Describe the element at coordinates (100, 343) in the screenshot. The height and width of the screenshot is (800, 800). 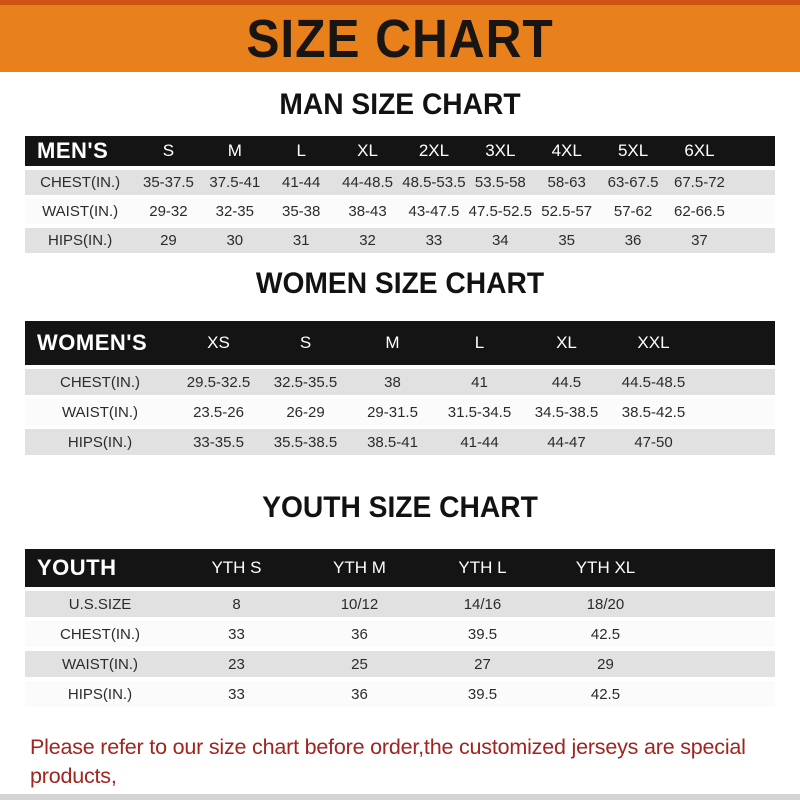
I see `table-corner-label: WOMEN'S` at that location.